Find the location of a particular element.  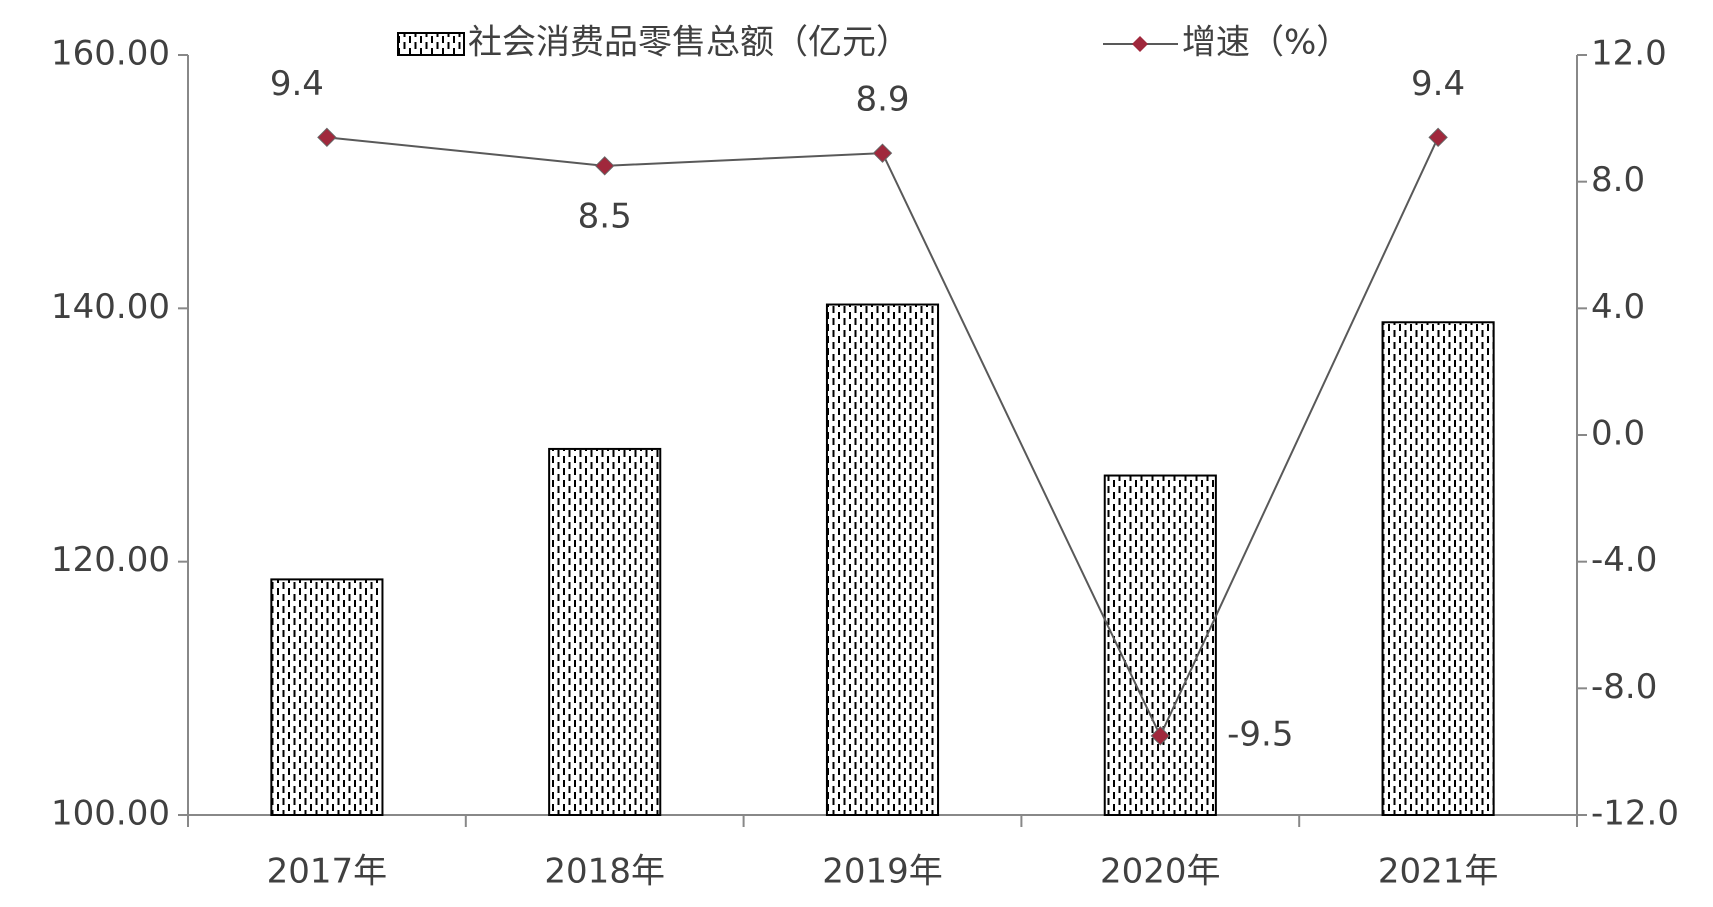

x-tick-label: 2021年 is located at coordinates (1438, 872).